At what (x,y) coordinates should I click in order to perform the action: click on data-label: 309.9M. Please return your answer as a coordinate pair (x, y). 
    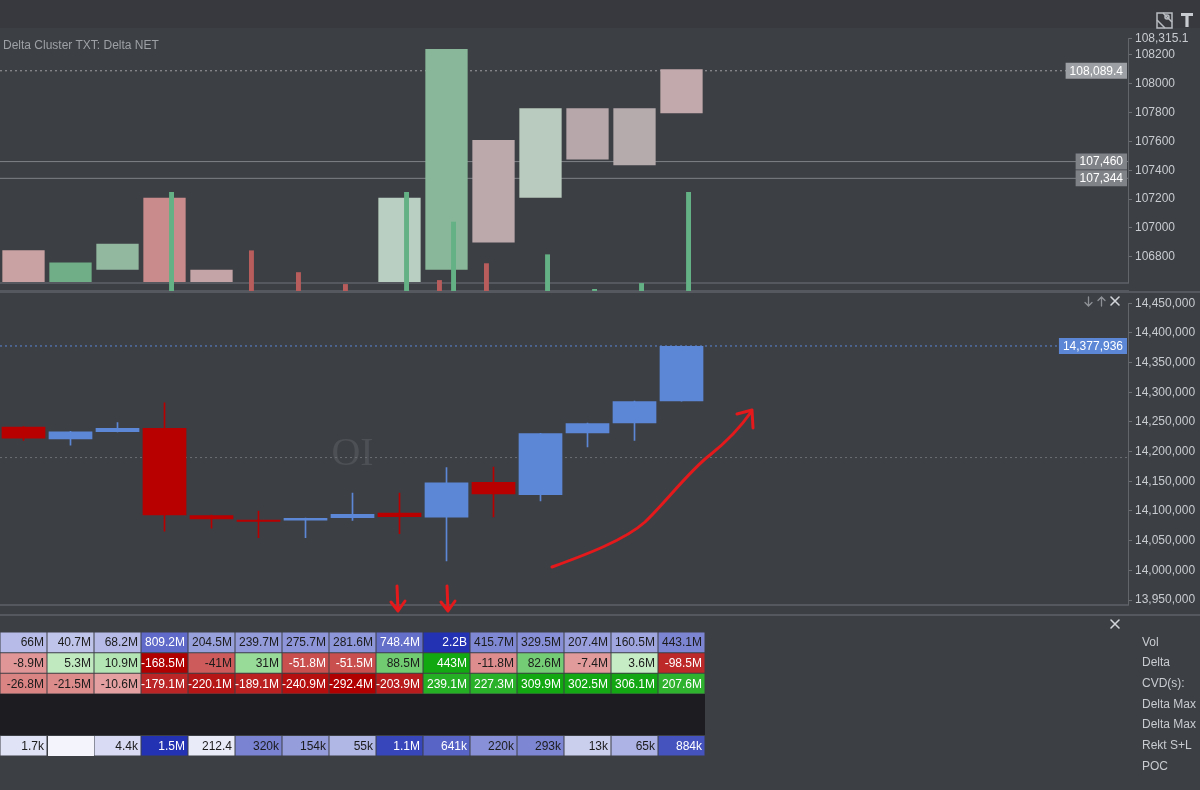
    Looking at the image, I should click on (540, 683).